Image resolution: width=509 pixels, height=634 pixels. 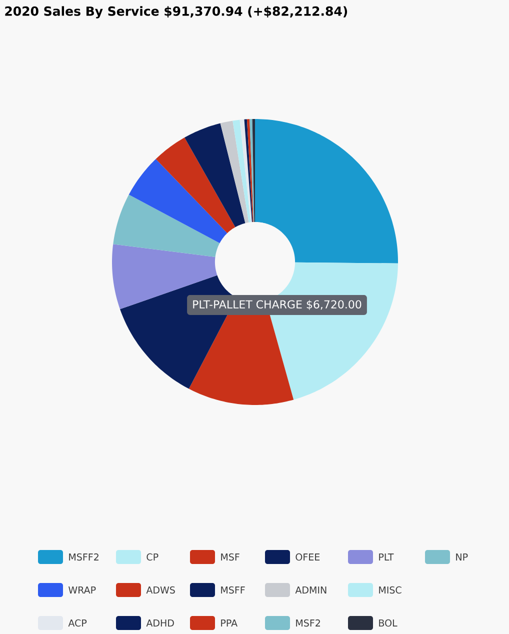 What do you see at coordinates (83, 557) in the screenshot?
I see `legend-label: MSFF2` at bounding box center [83, 557].